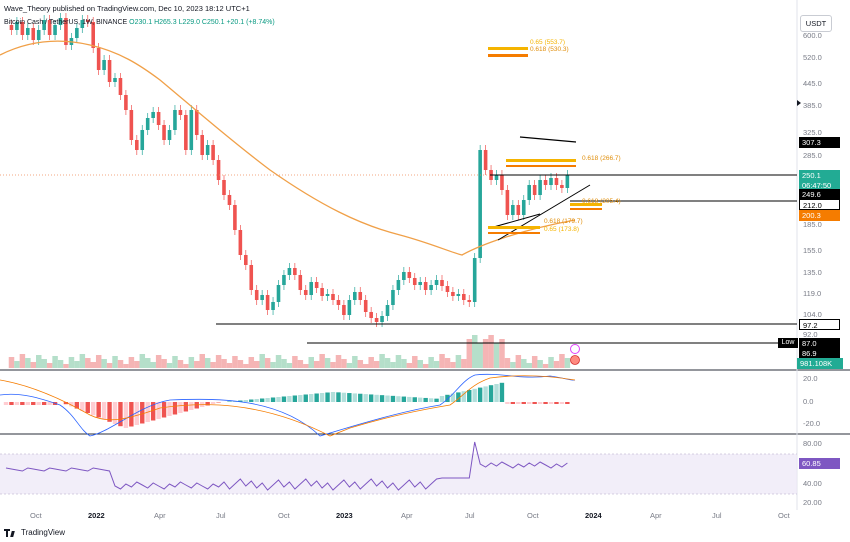 The height and width of the screenshot is (542, 850). Describe the element at coordinates (799, 103) in the screenshot. I see `scroll-right-arrow-icon` at that location.